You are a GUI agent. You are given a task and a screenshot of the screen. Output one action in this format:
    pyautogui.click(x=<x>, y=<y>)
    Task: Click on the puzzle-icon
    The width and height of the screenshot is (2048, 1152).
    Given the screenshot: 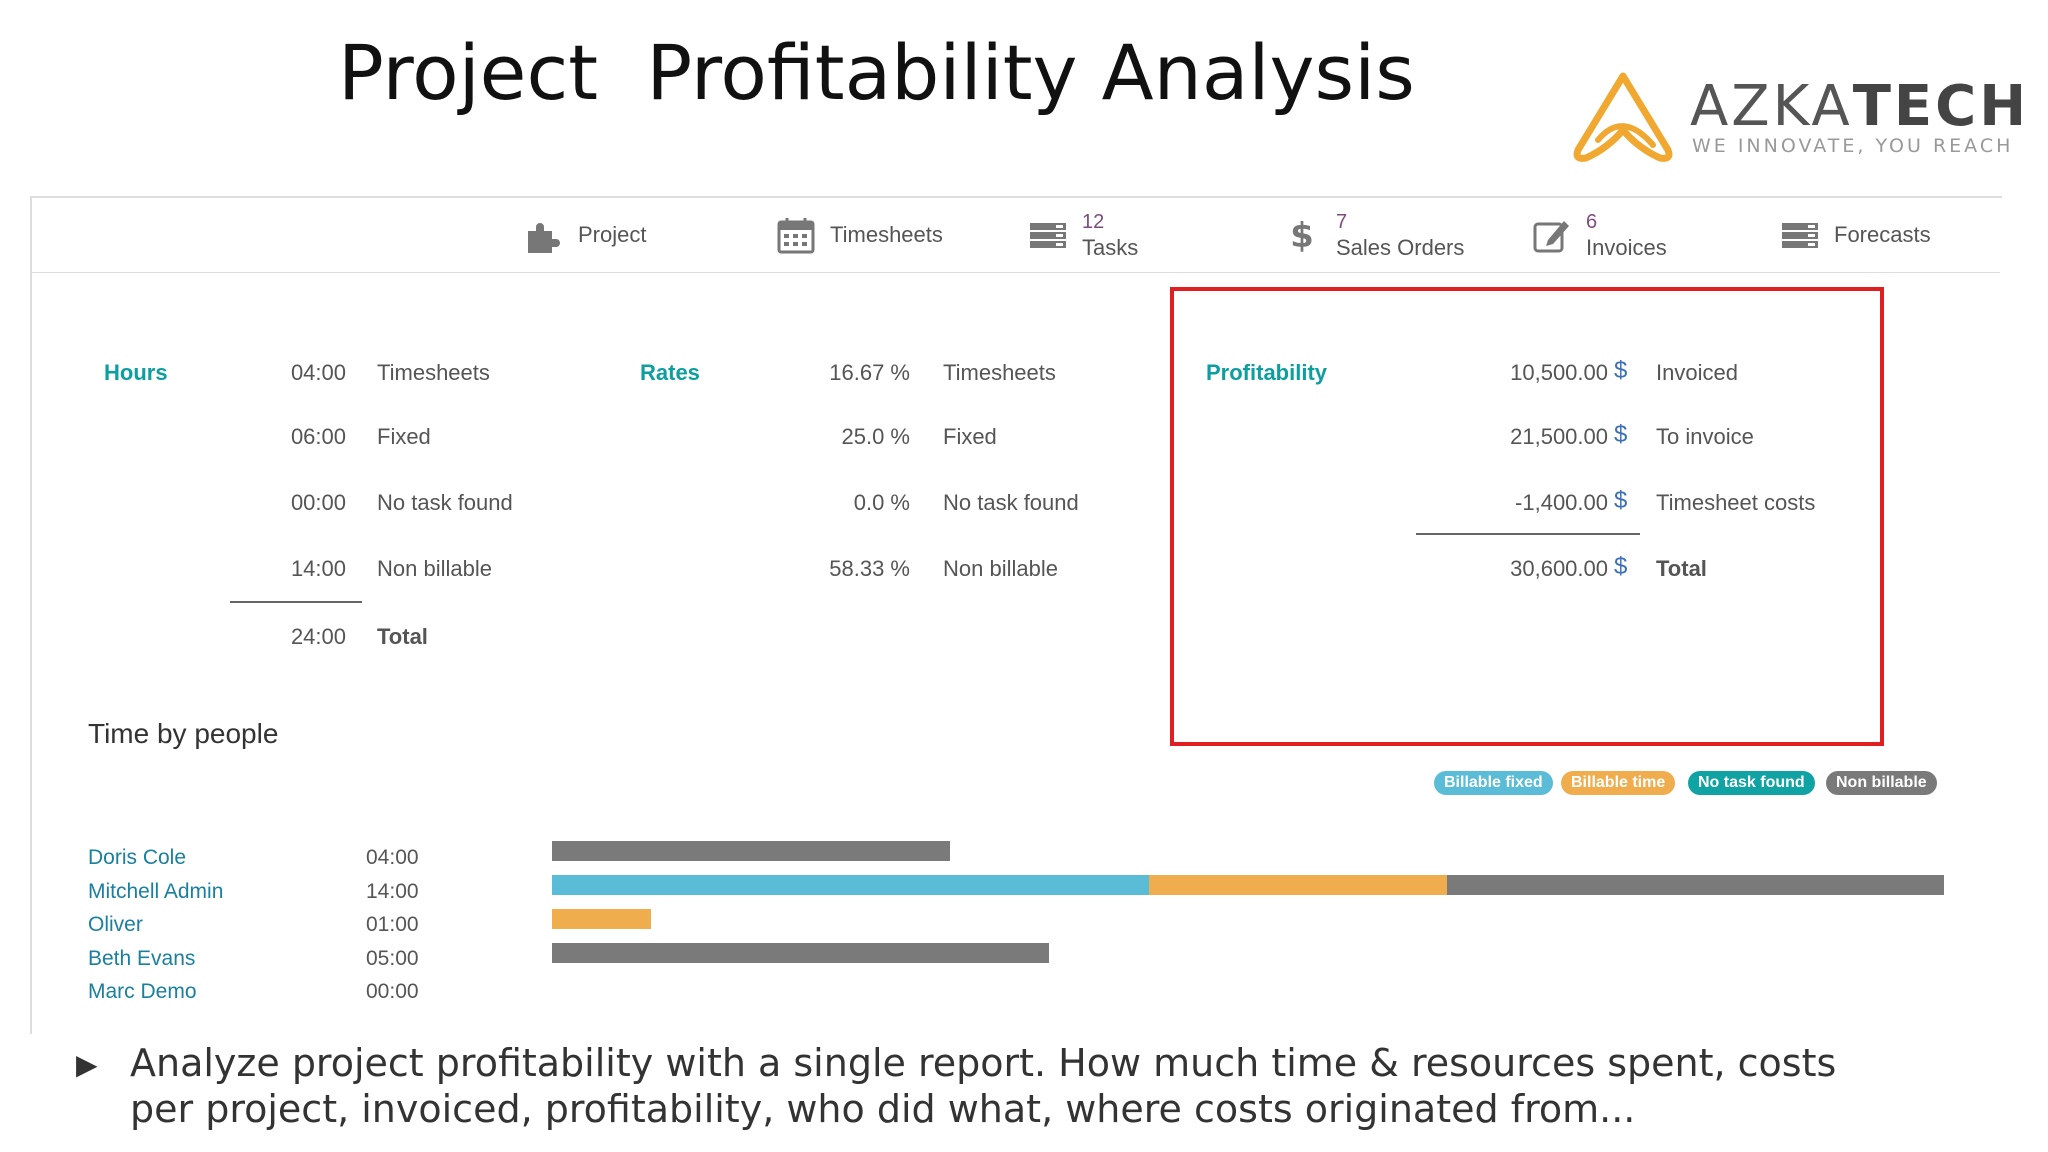 What is the action you would take?
    pyautogui.click(x=544, y=238)
    